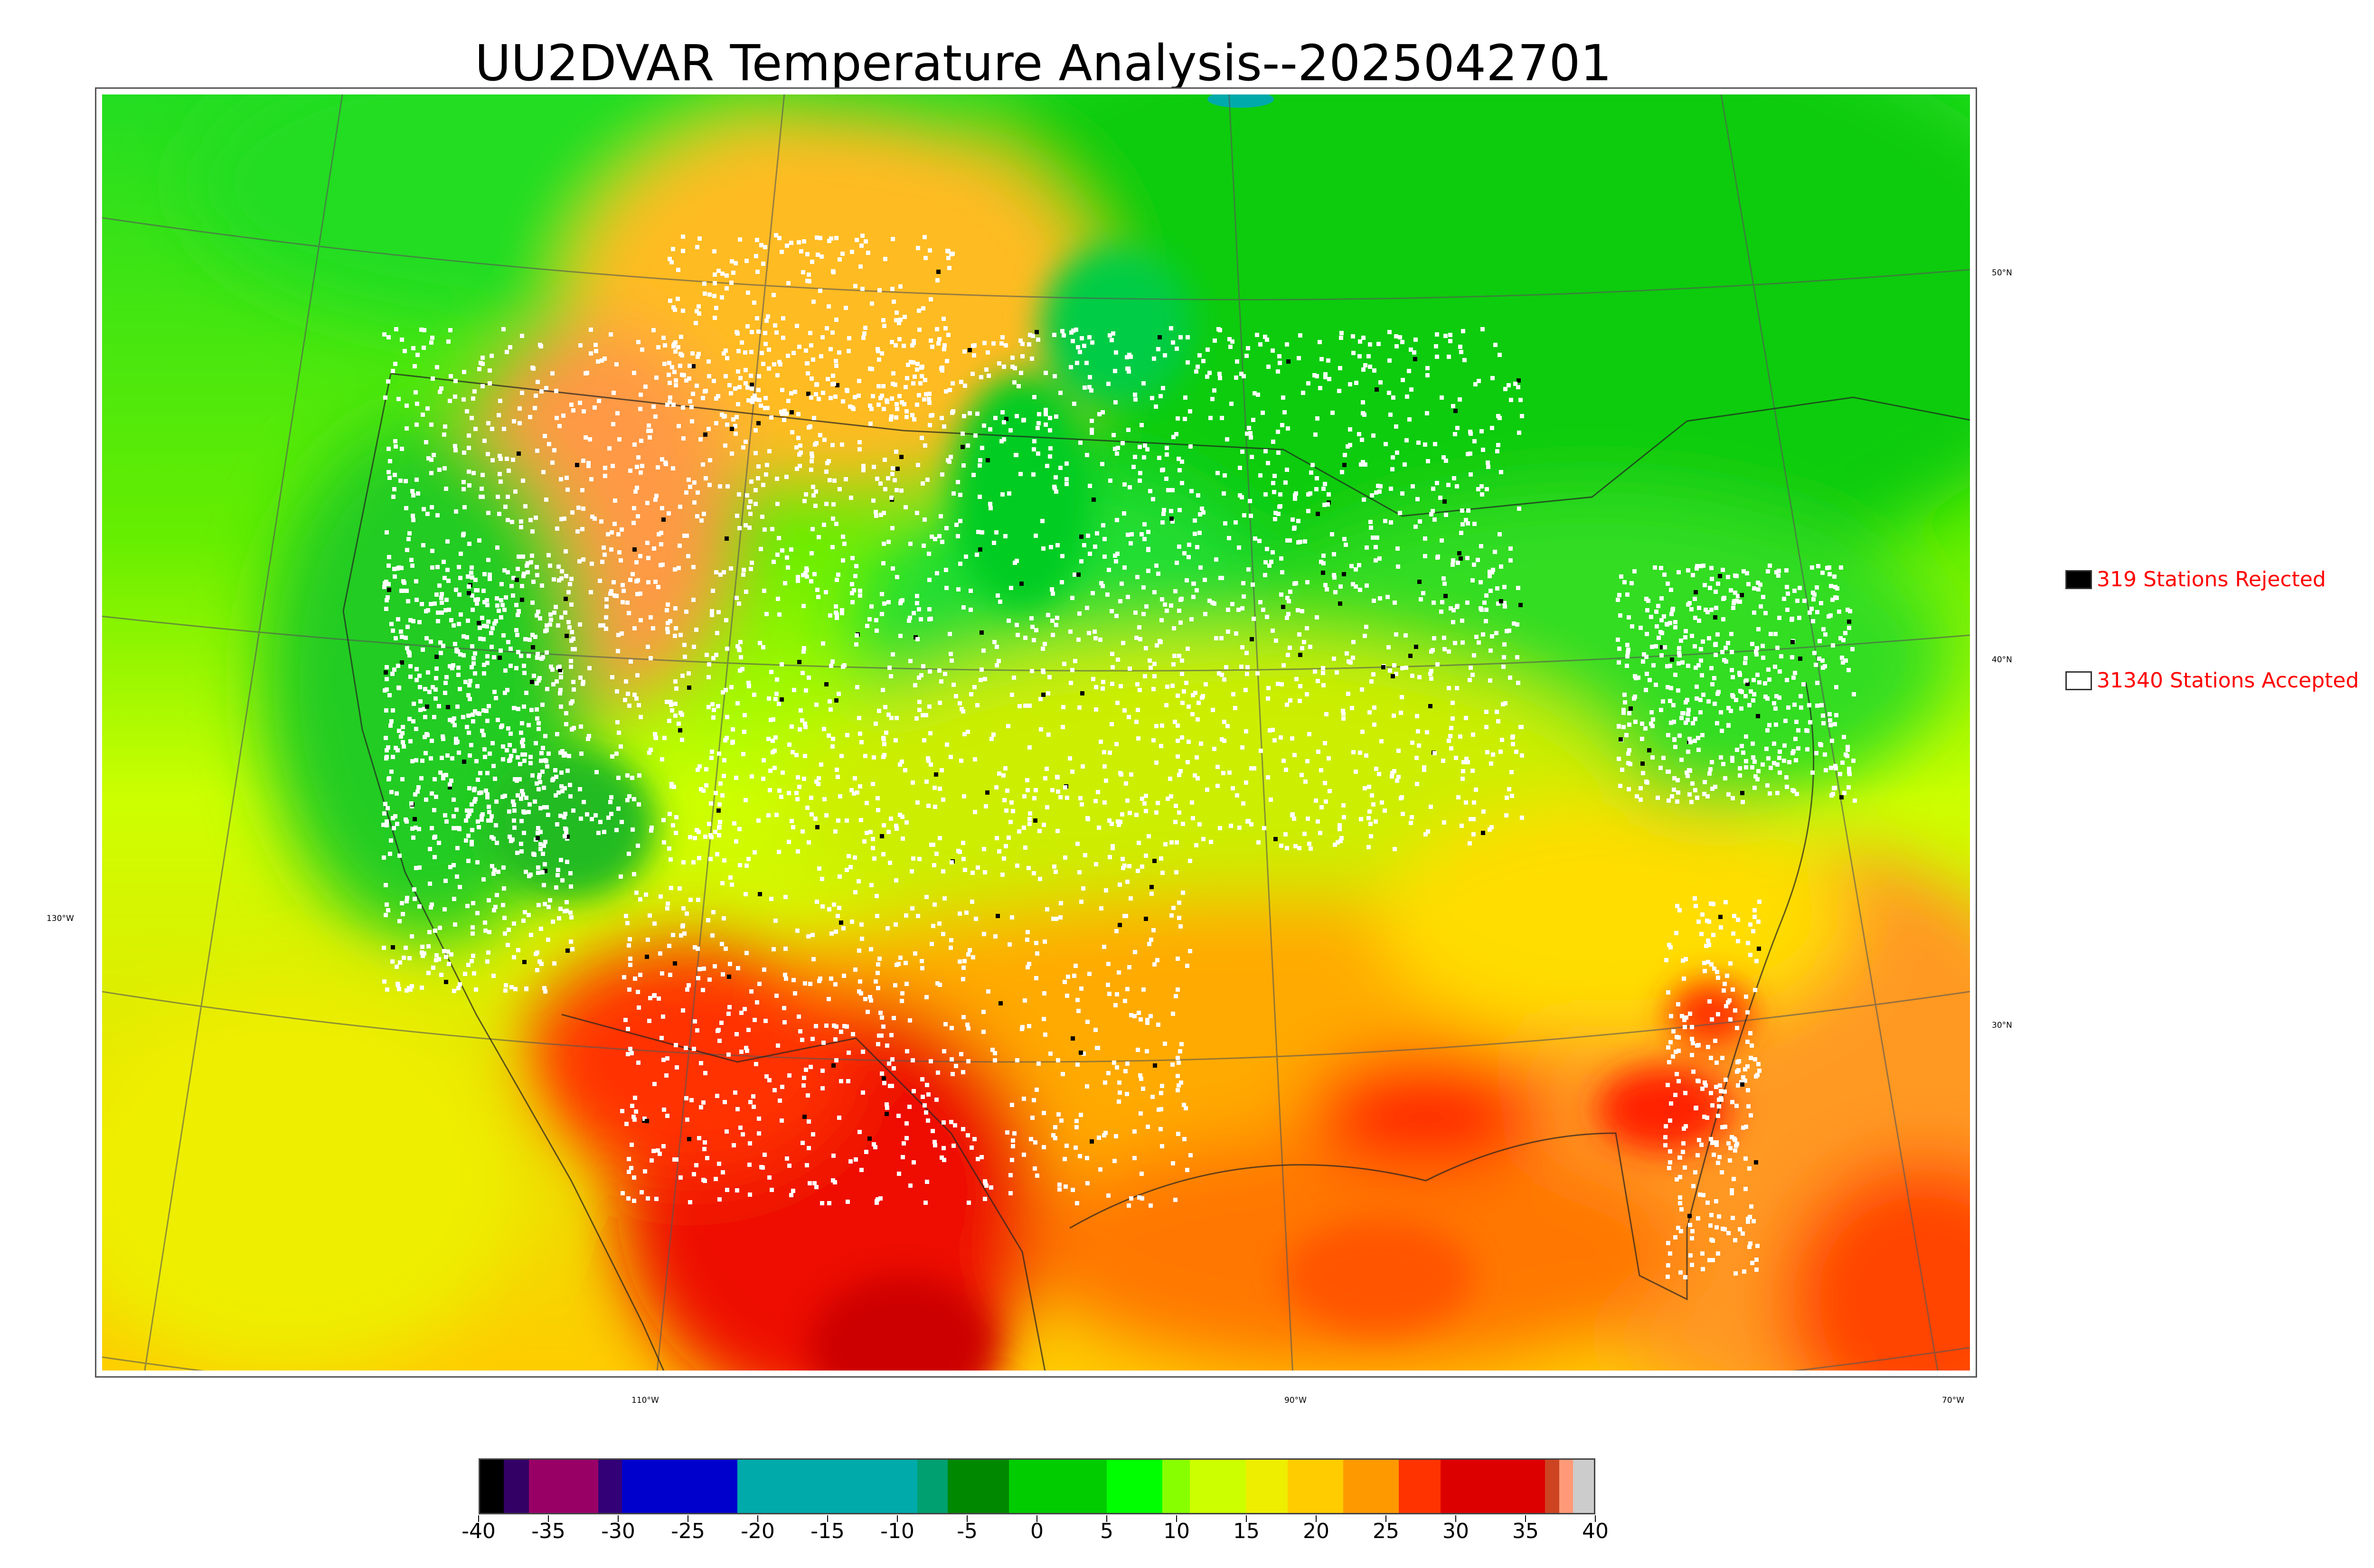 The height and width of the screenshot is (1568, 2374). Describe the element at coordinates (1036, 258) in the screenshot. I see `graticule-50n` at that location.